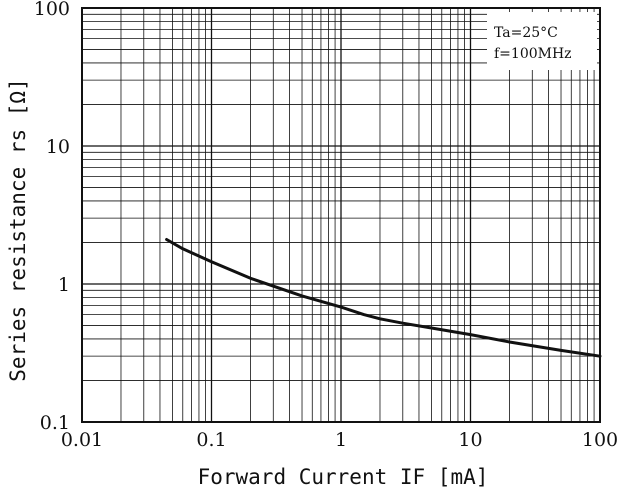  What do you see at coordinates (64, 285) in the screenshot?
I see `y-tick-label: 1` at bounding box center [64, 285].